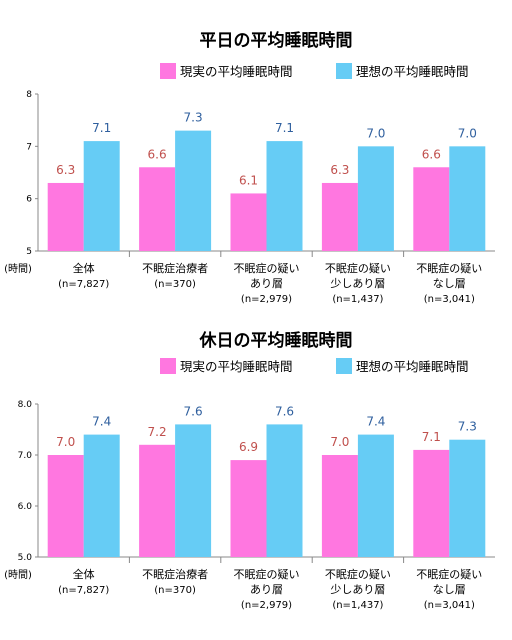 The width and height of the screenshot is (512, 640). Describe the element at coordinates (248, 447) in the screenshot. I see `data-label-actual: 6.9` at that location.